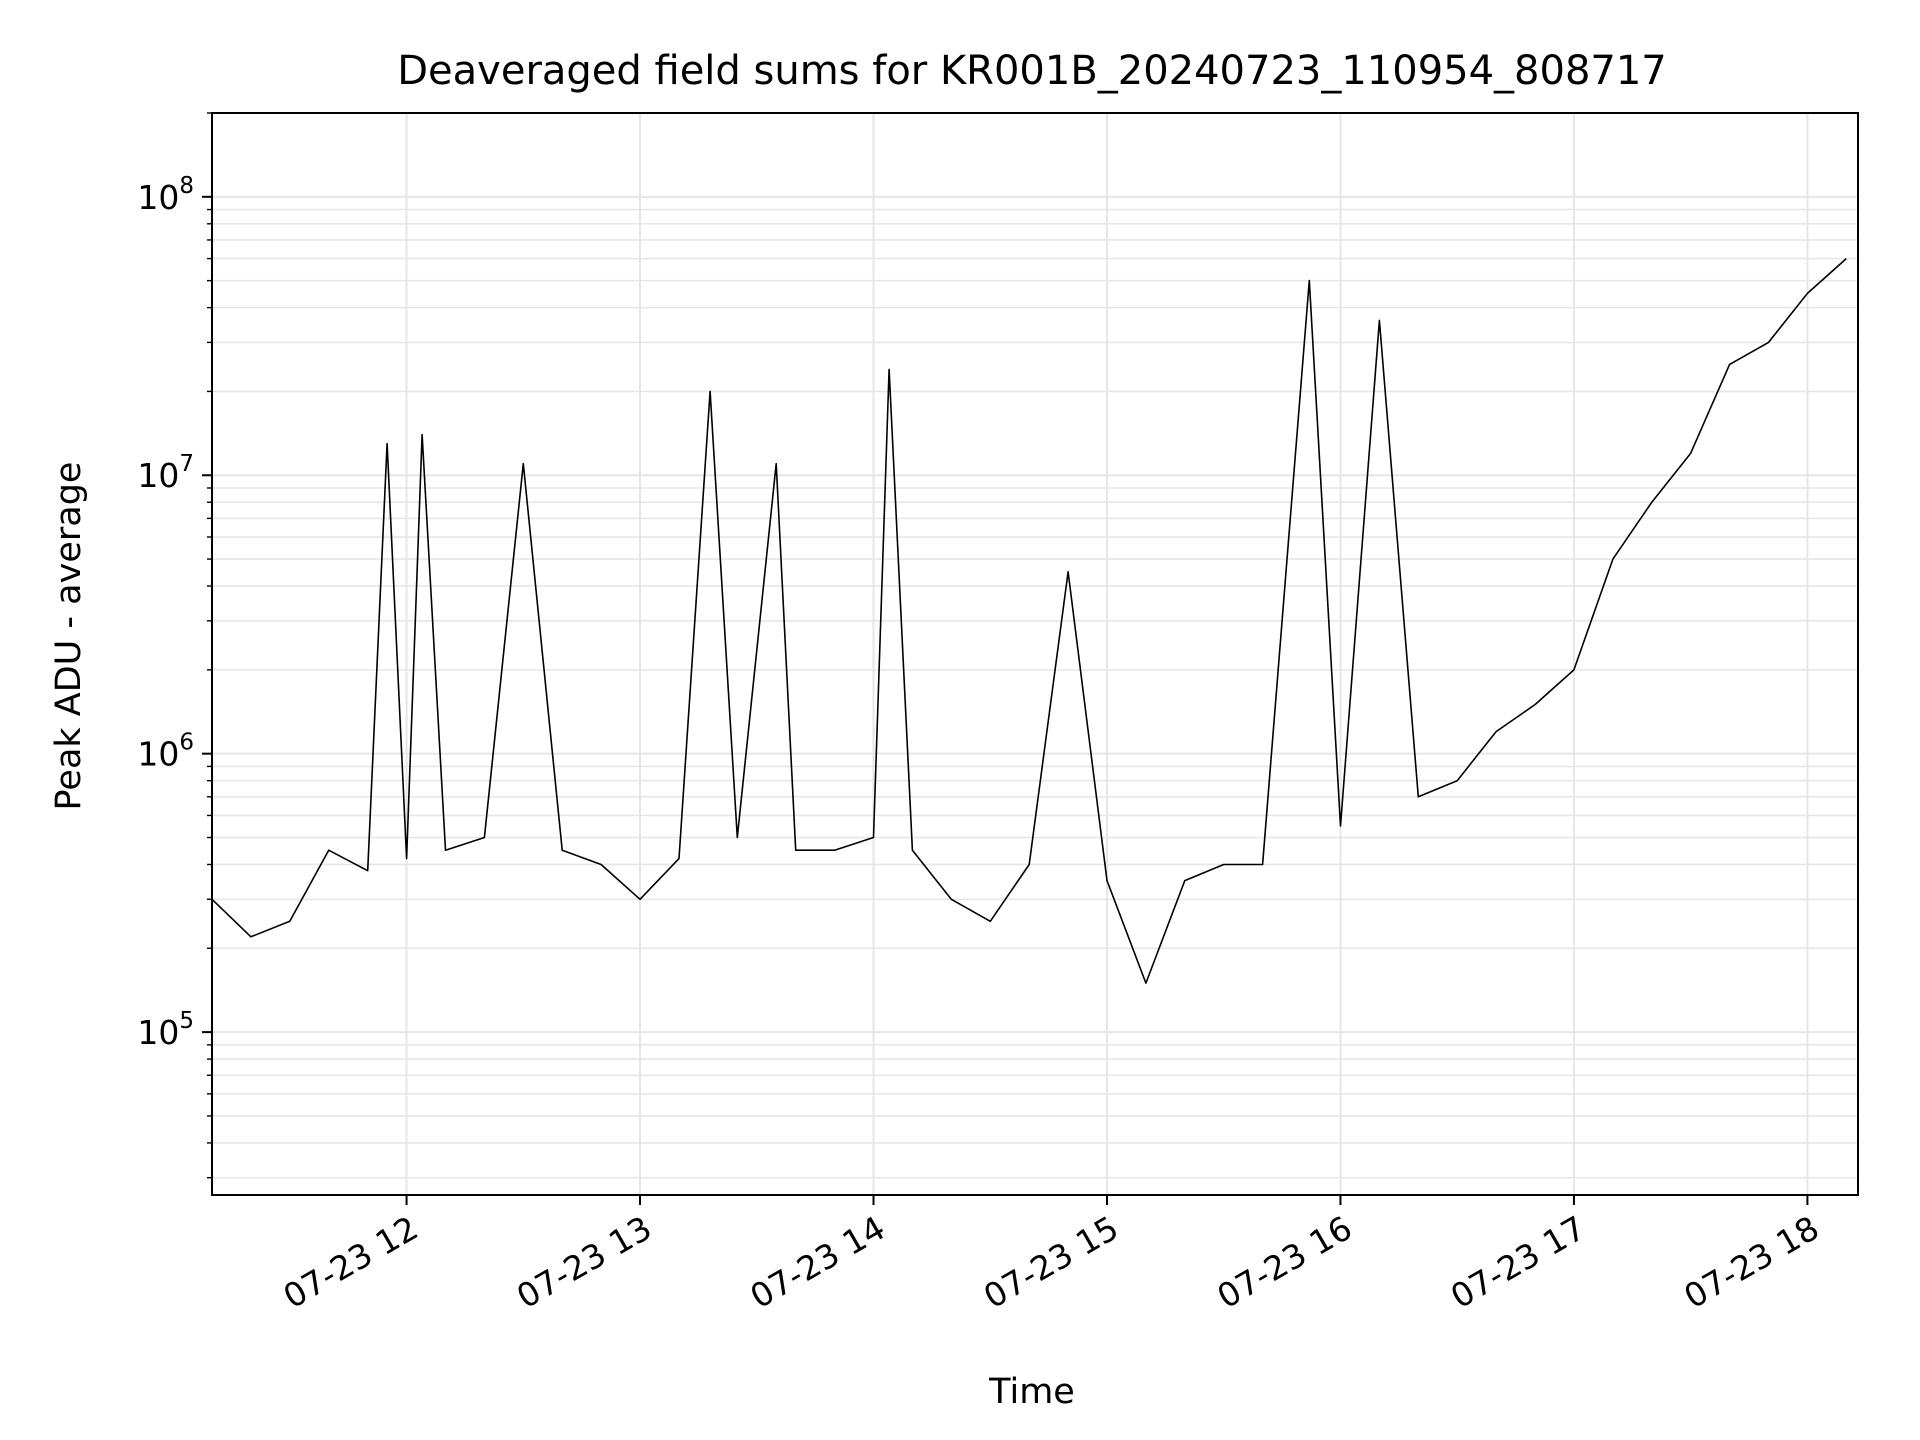 This screenshot has width=1920, height=1440. Describe the element at coordinates (1031, 1392) in the screenshot. I see `x-axis-label: Time` at that location.